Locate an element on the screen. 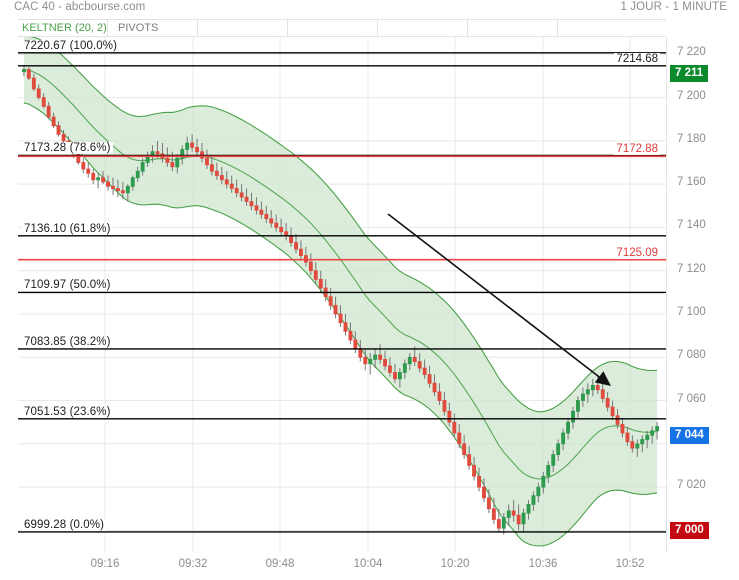  time-axis-tick: 10:20 is located at coordinates (455, 564).